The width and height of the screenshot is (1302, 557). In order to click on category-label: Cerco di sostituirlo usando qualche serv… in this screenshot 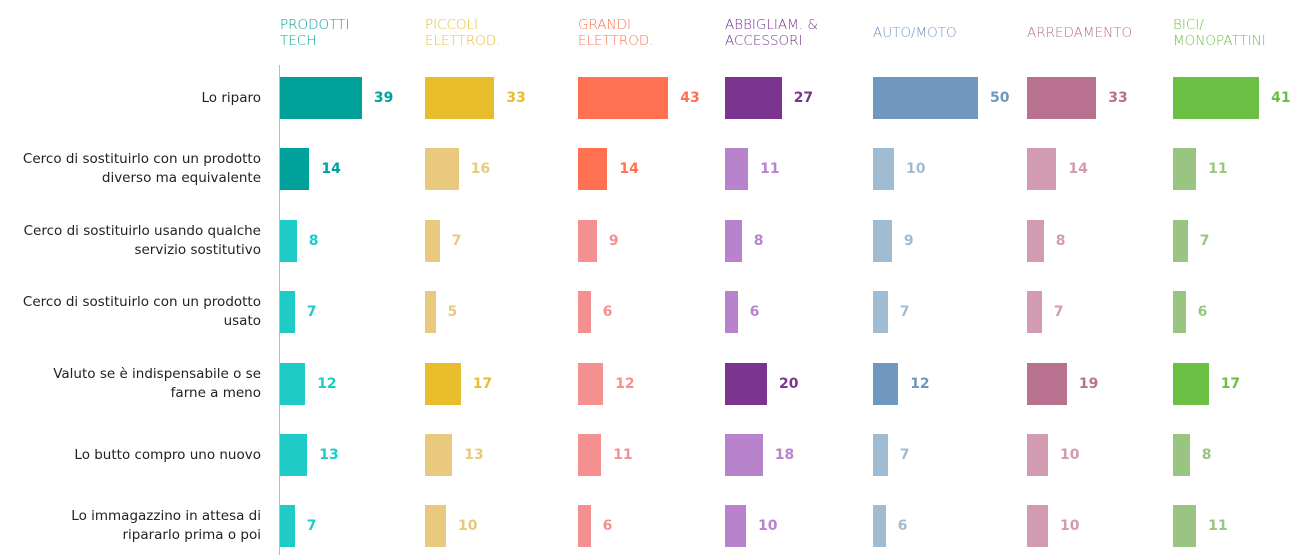, I will do `click(142, 240)`.